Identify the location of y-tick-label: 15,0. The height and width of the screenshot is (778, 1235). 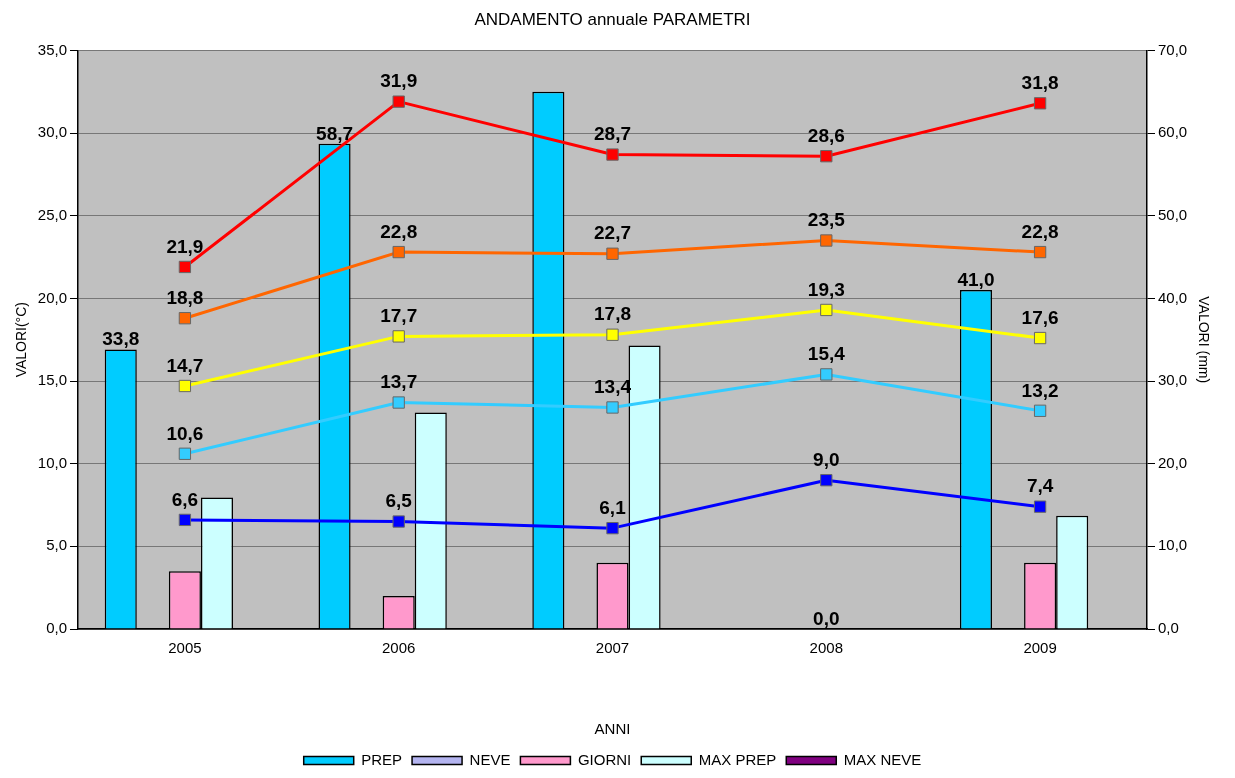
(52, 380).